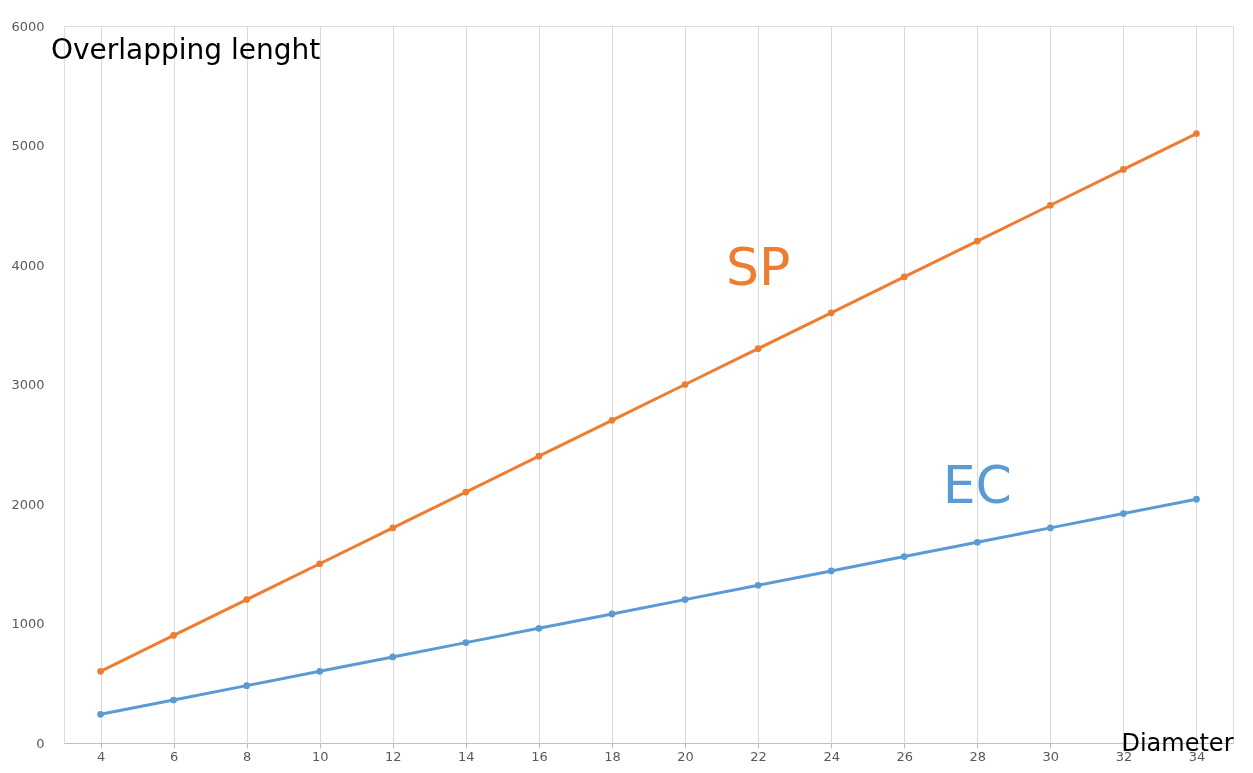 The width and height of the screenshot is (1253, 773). Describe the element at coordinates (758, 756) in the screenshot. I see `x-tick-label: 22` at that location.